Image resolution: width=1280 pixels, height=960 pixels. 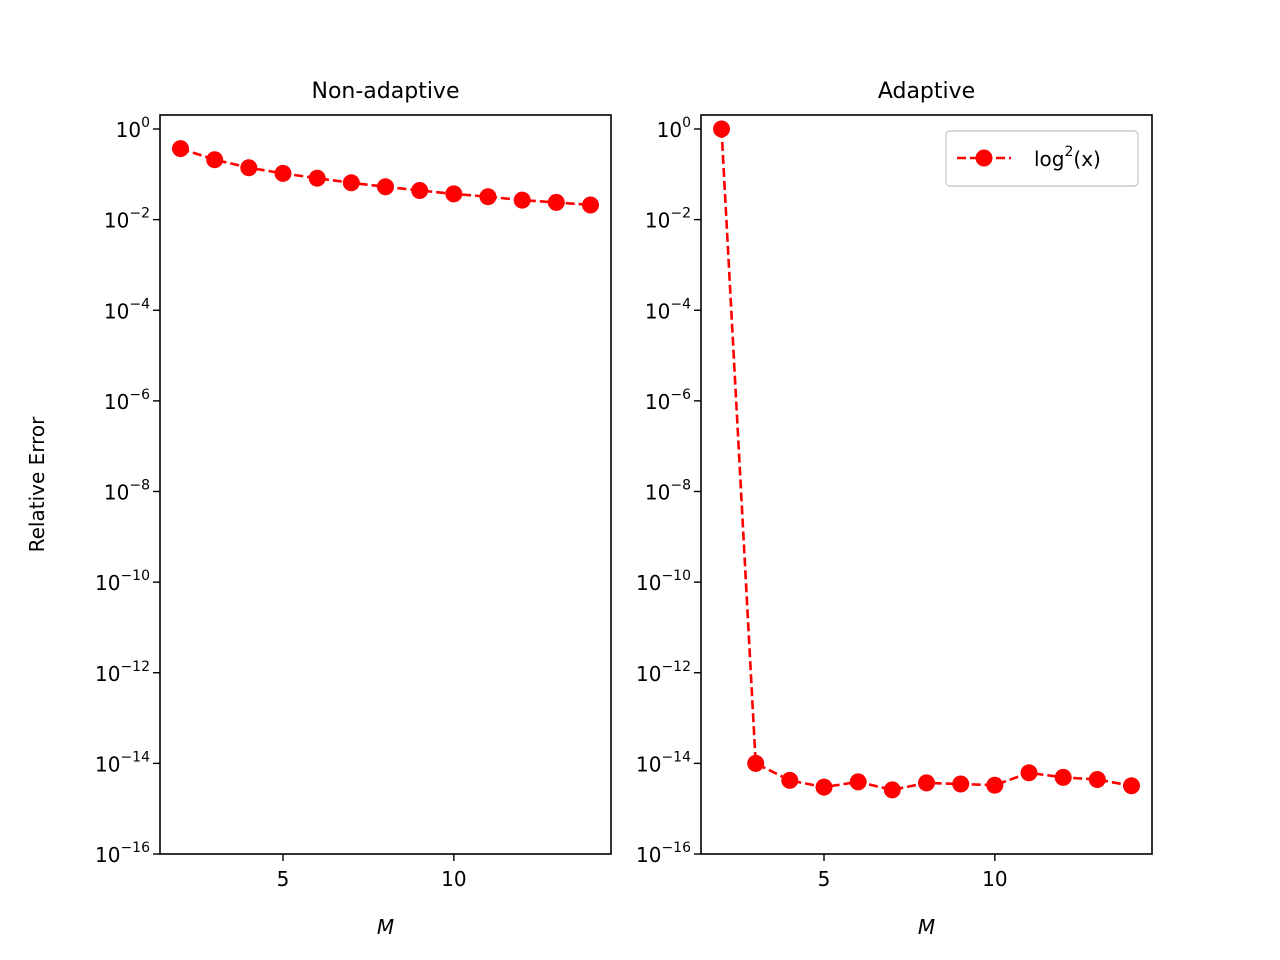 What do you see at coordinates (1069, 152) in the screenshot?
I see `legend-label-sup: 2` at bounding box center [1069, 152].